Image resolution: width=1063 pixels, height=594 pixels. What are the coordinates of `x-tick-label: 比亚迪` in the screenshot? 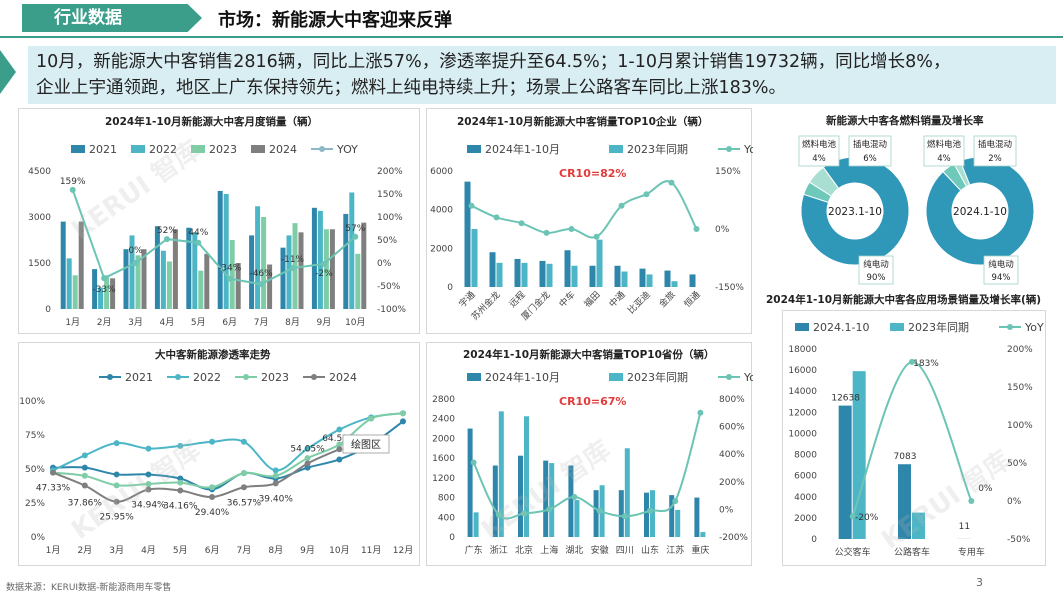 It's located at (639, 303).